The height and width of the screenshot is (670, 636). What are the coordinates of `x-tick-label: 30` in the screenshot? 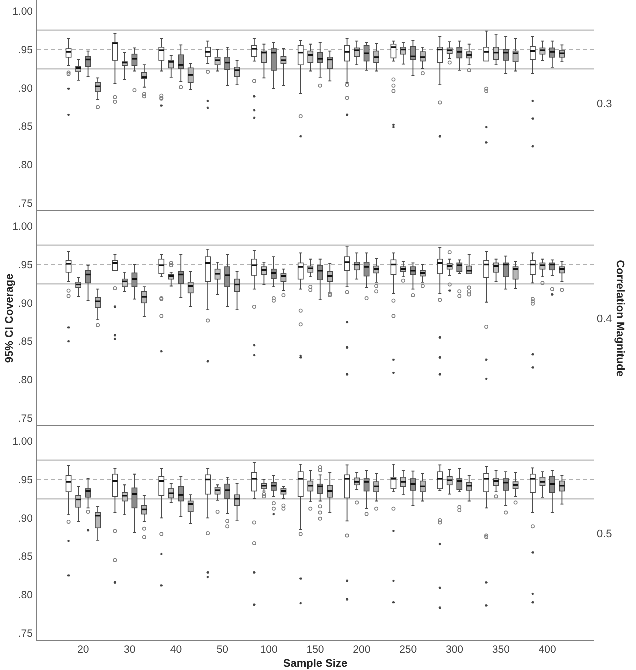 It's located at (130, 650).